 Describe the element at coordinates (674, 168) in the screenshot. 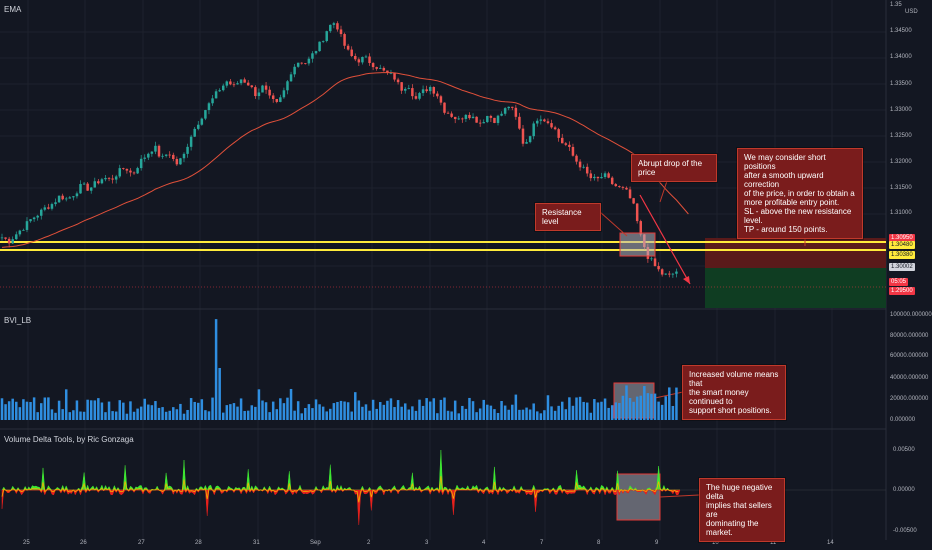

I see `annotation-abrupt-drop: Abrupt drop of the price` at that location.